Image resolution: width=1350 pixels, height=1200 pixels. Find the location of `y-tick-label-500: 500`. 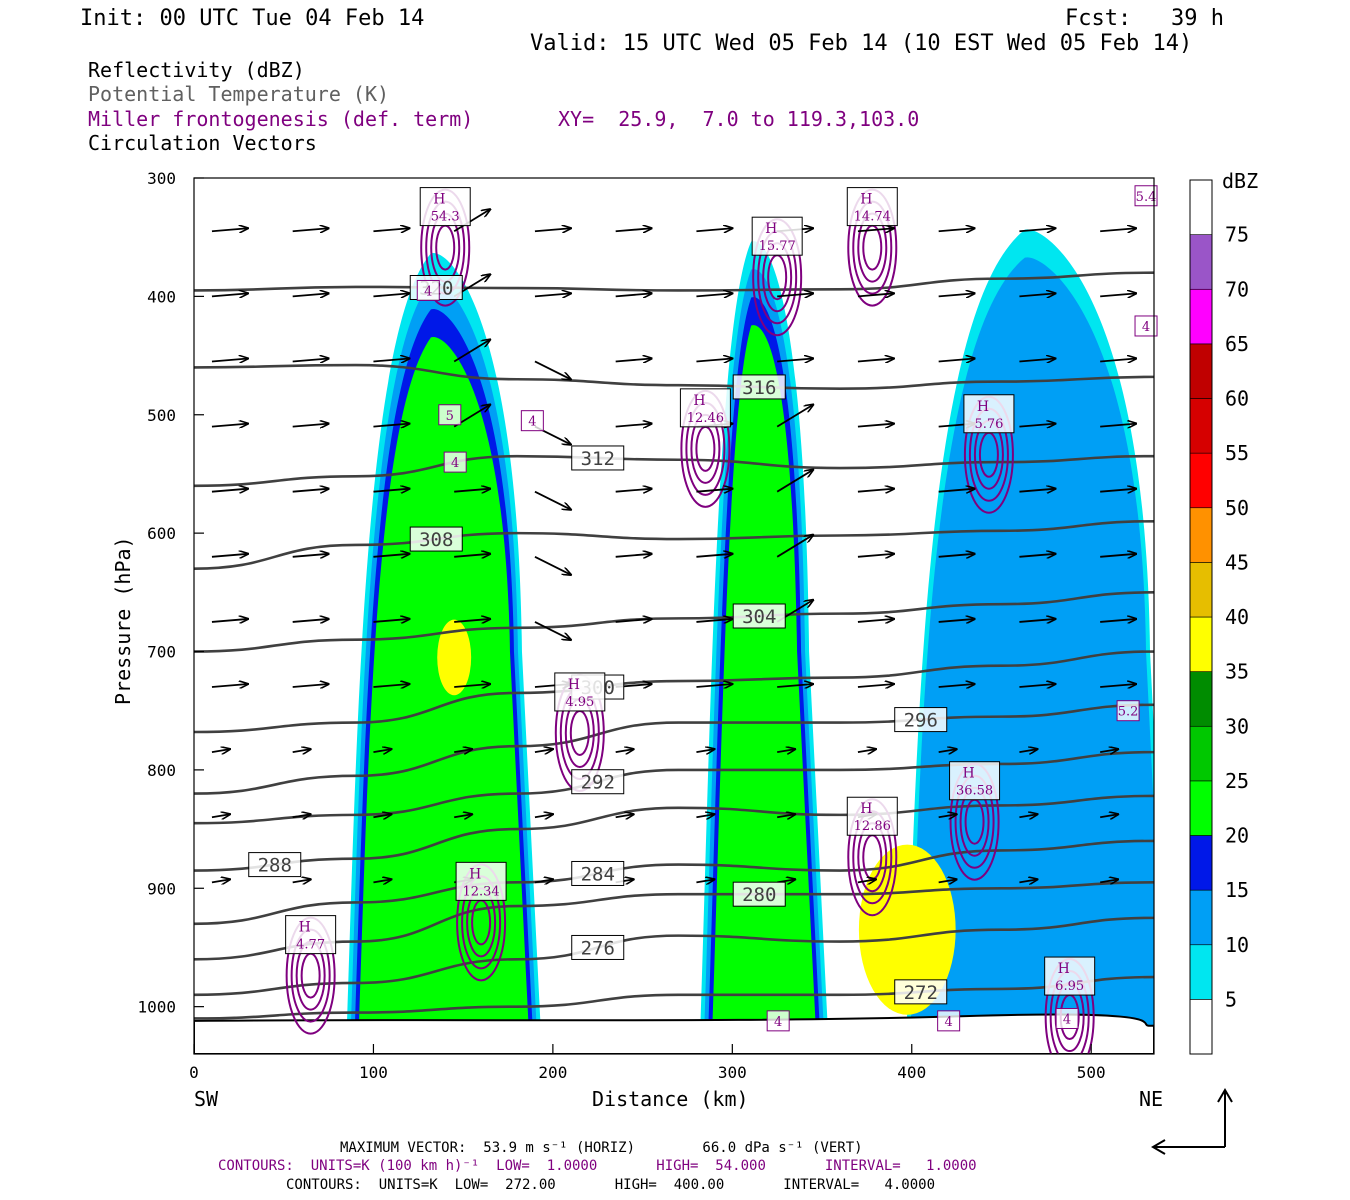

y-tick-label-500: 500 is located at coordinates (161, 415).